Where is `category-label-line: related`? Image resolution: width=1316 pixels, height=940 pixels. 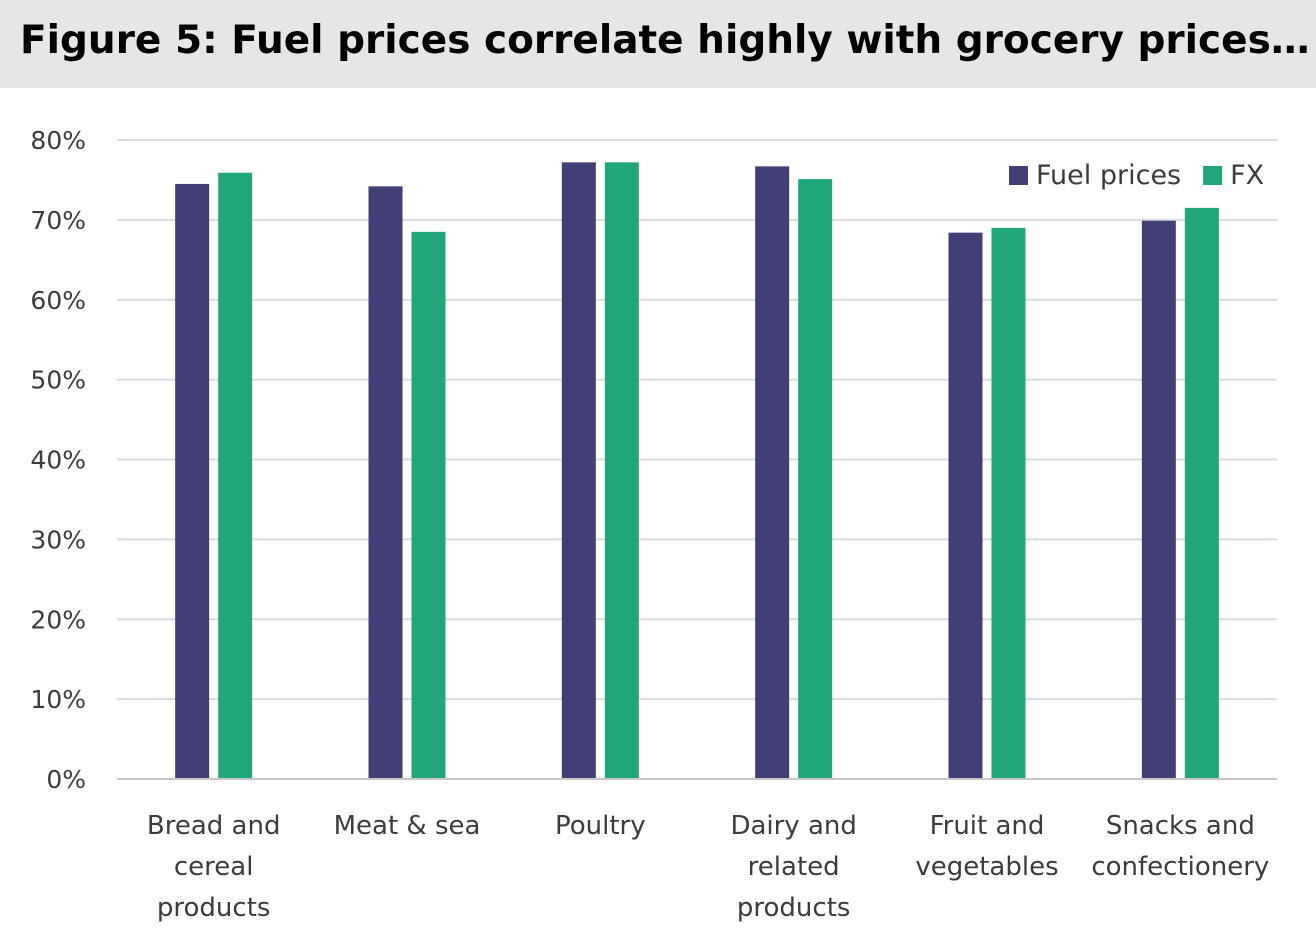
category-label-line: related is located at coordinates (794, 867).